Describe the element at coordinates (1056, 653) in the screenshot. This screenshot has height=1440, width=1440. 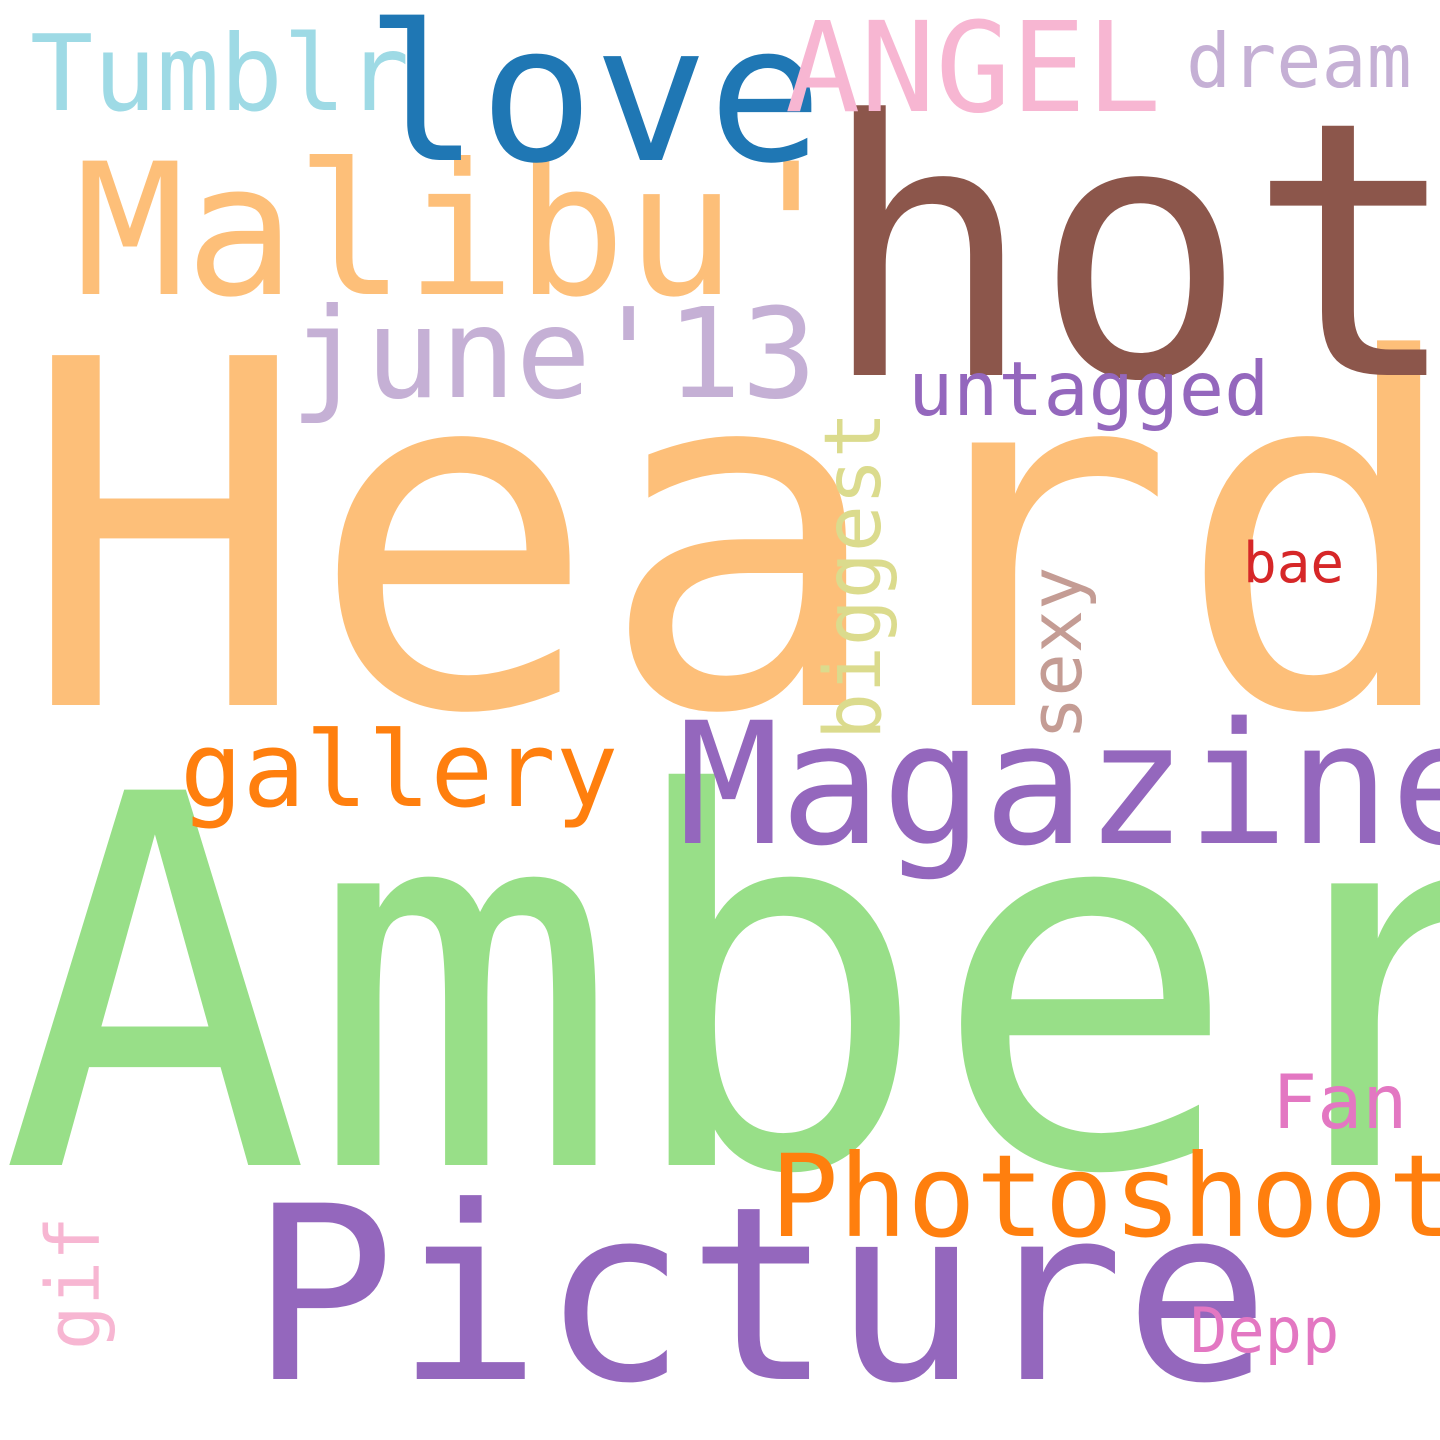
I see `word-sexy: sexy` at that location.